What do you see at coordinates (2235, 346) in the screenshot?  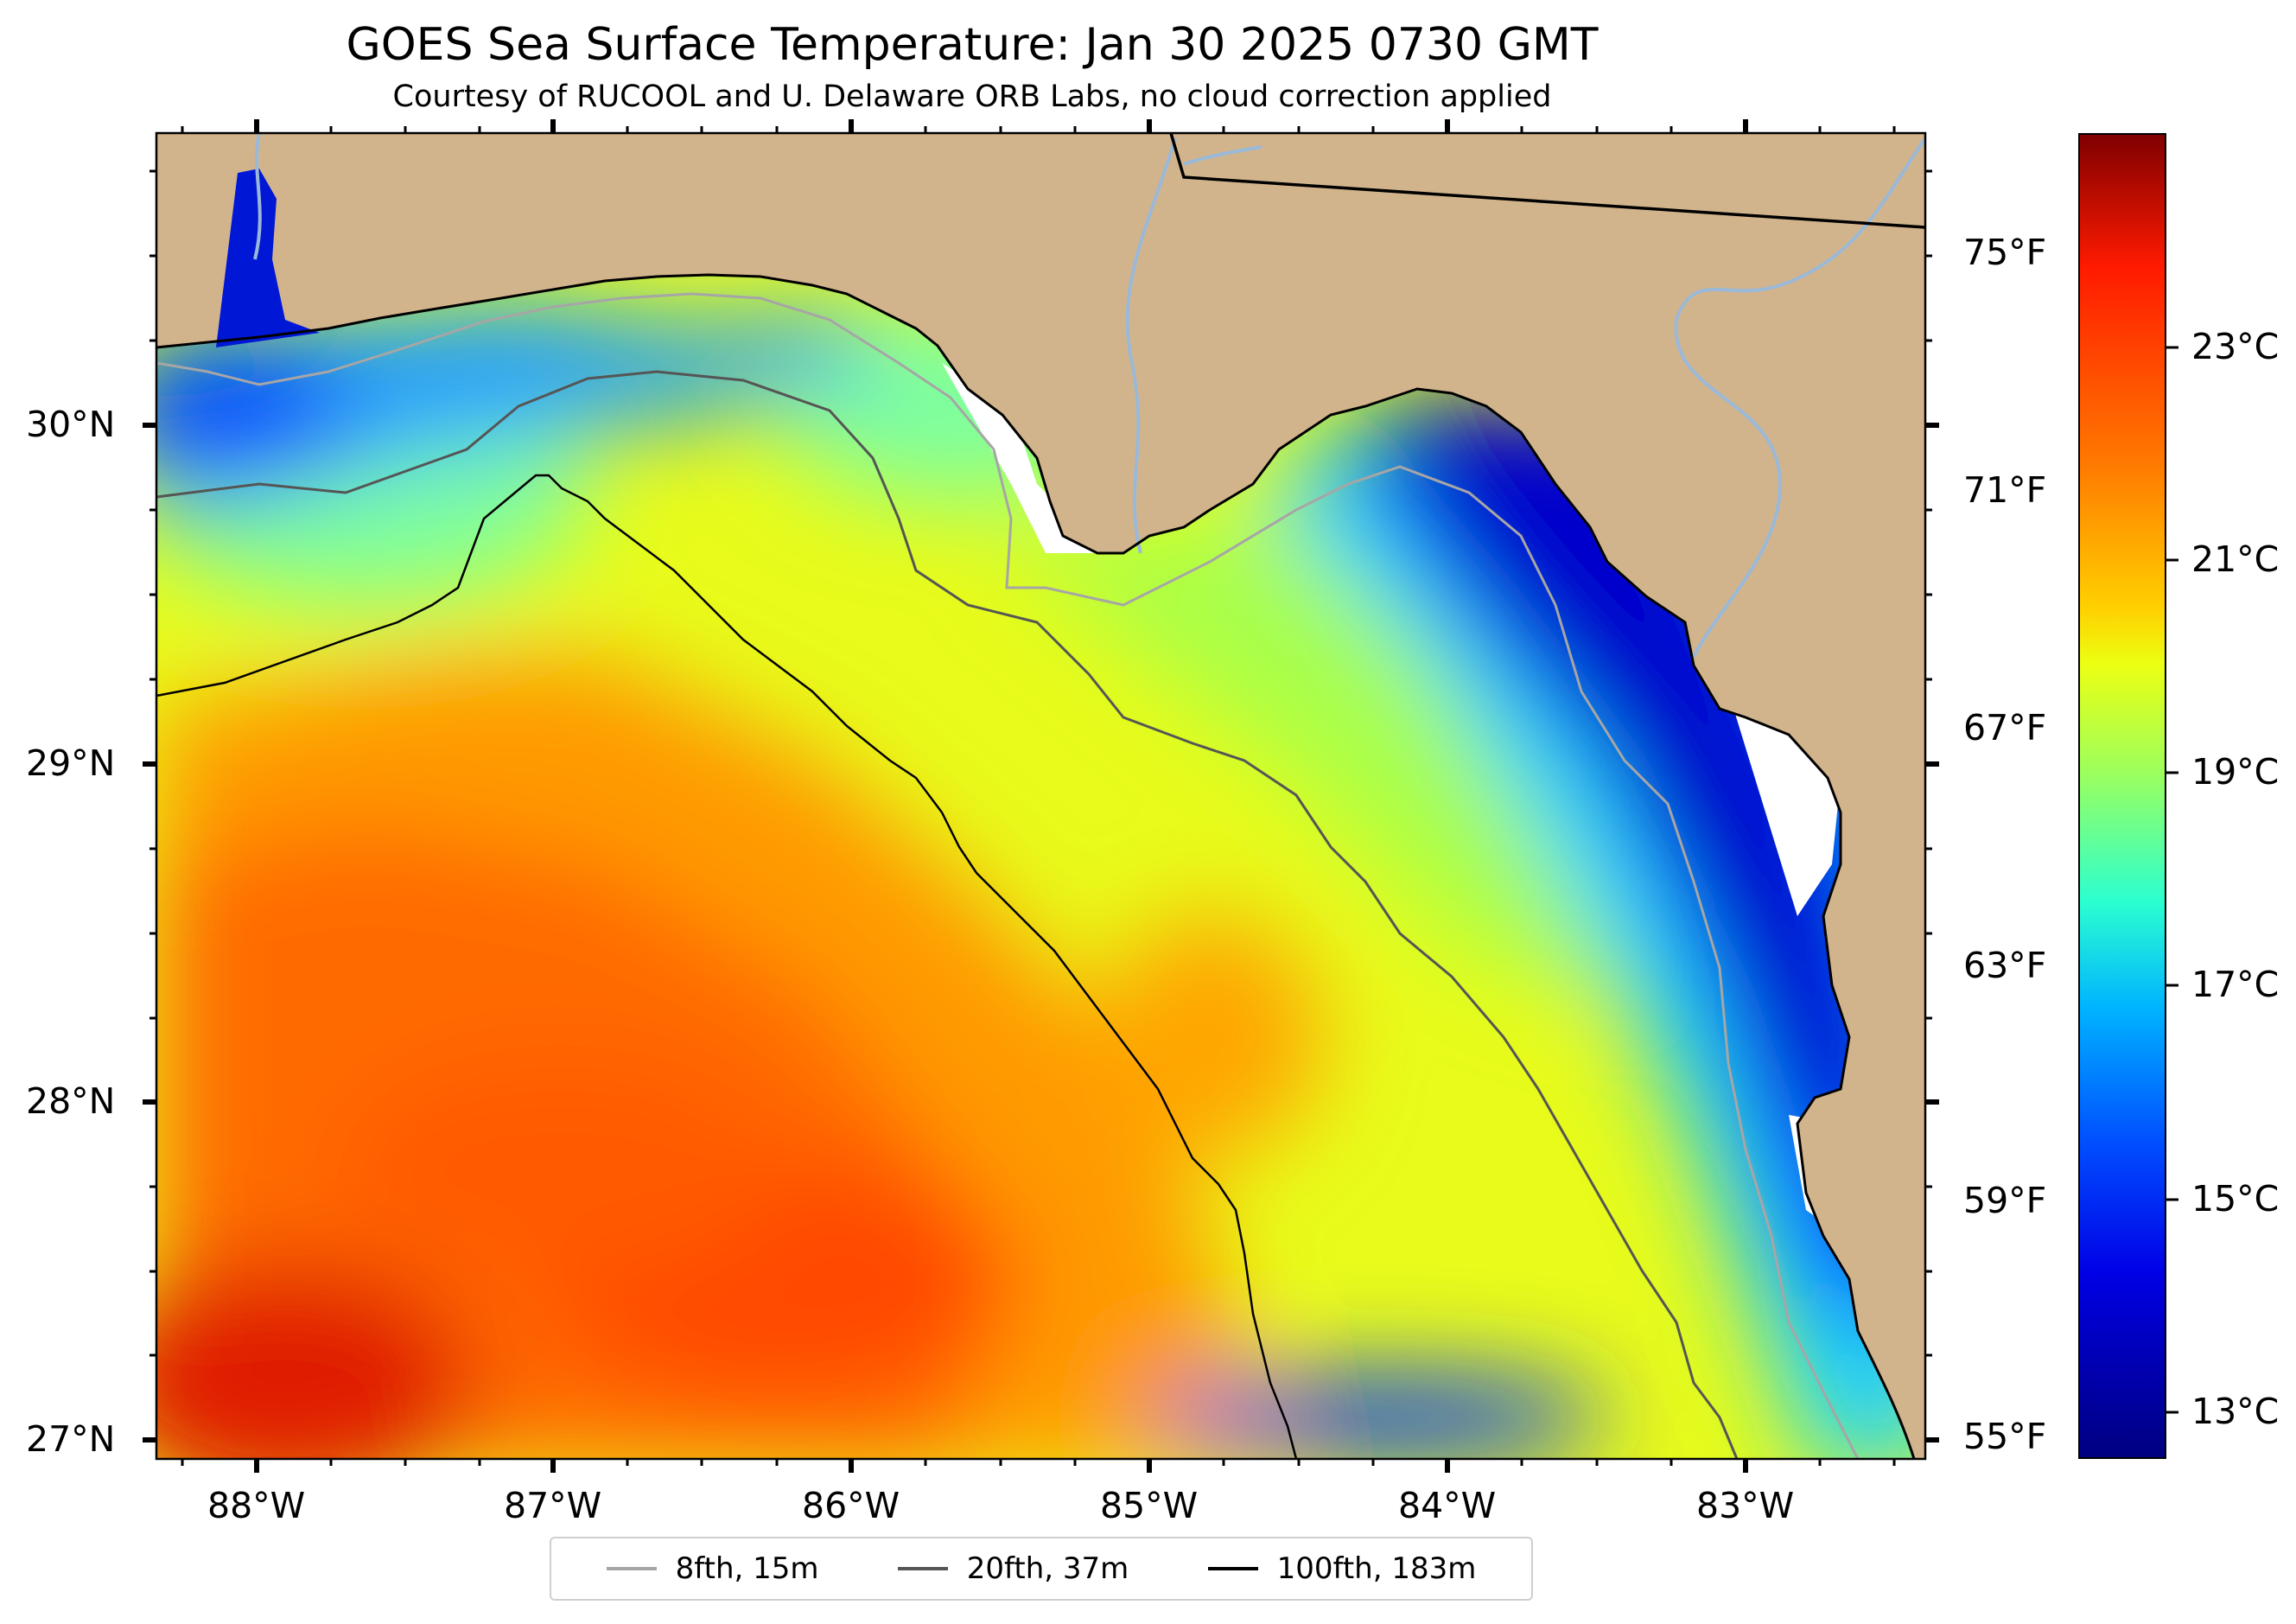 I see `colorbar-label-23c: 23°C` at bounding box center [2235, 346].